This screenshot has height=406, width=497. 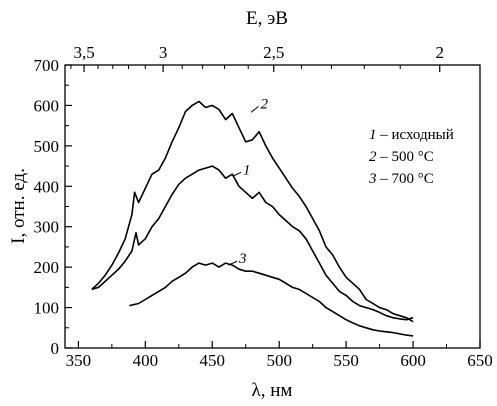 I want to click on curve-2-leader, so click(x=254, y=109).